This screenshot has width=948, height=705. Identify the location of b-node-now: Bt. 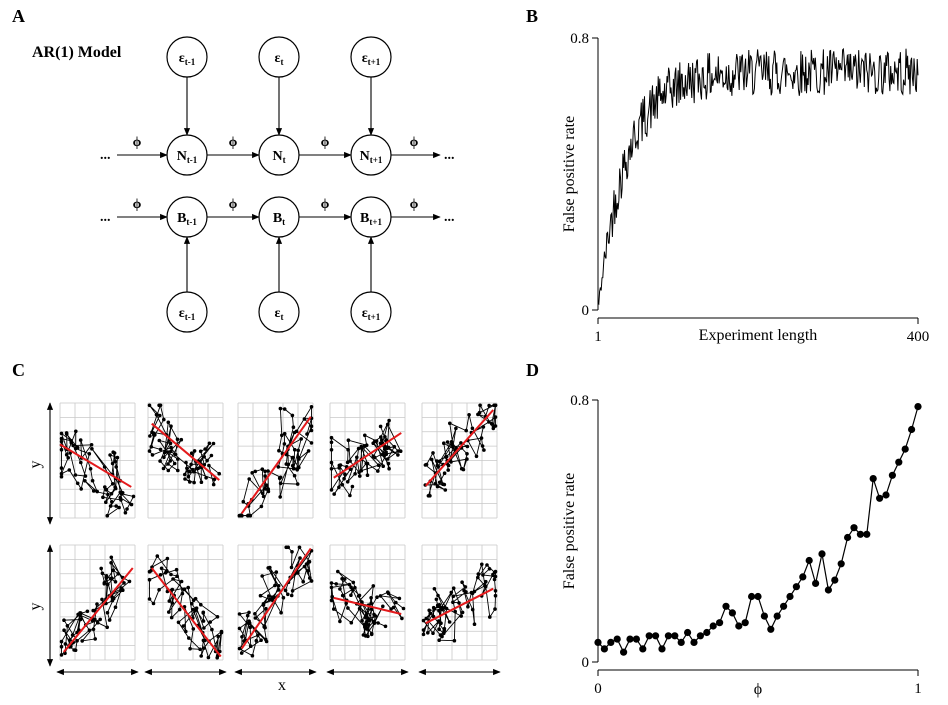
(279, 217).